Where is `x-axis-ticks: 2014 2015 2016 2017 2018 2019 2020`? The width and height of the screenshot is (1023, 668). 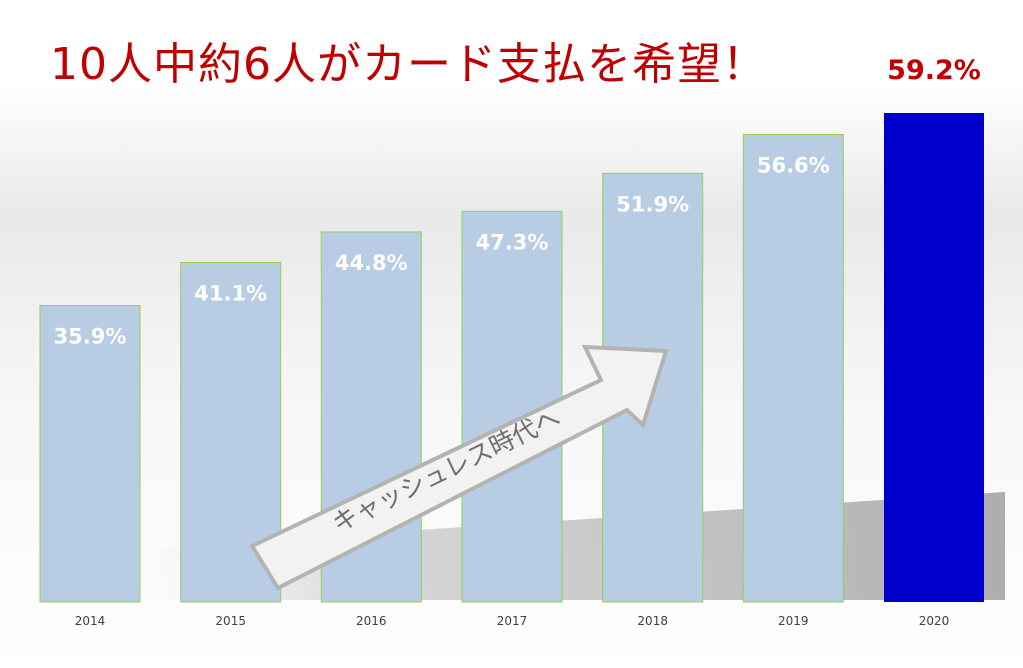
x-axis-ticks: 2014 2015 2016 2017 2018 2019 2020 is located at coordinates (512, 621).